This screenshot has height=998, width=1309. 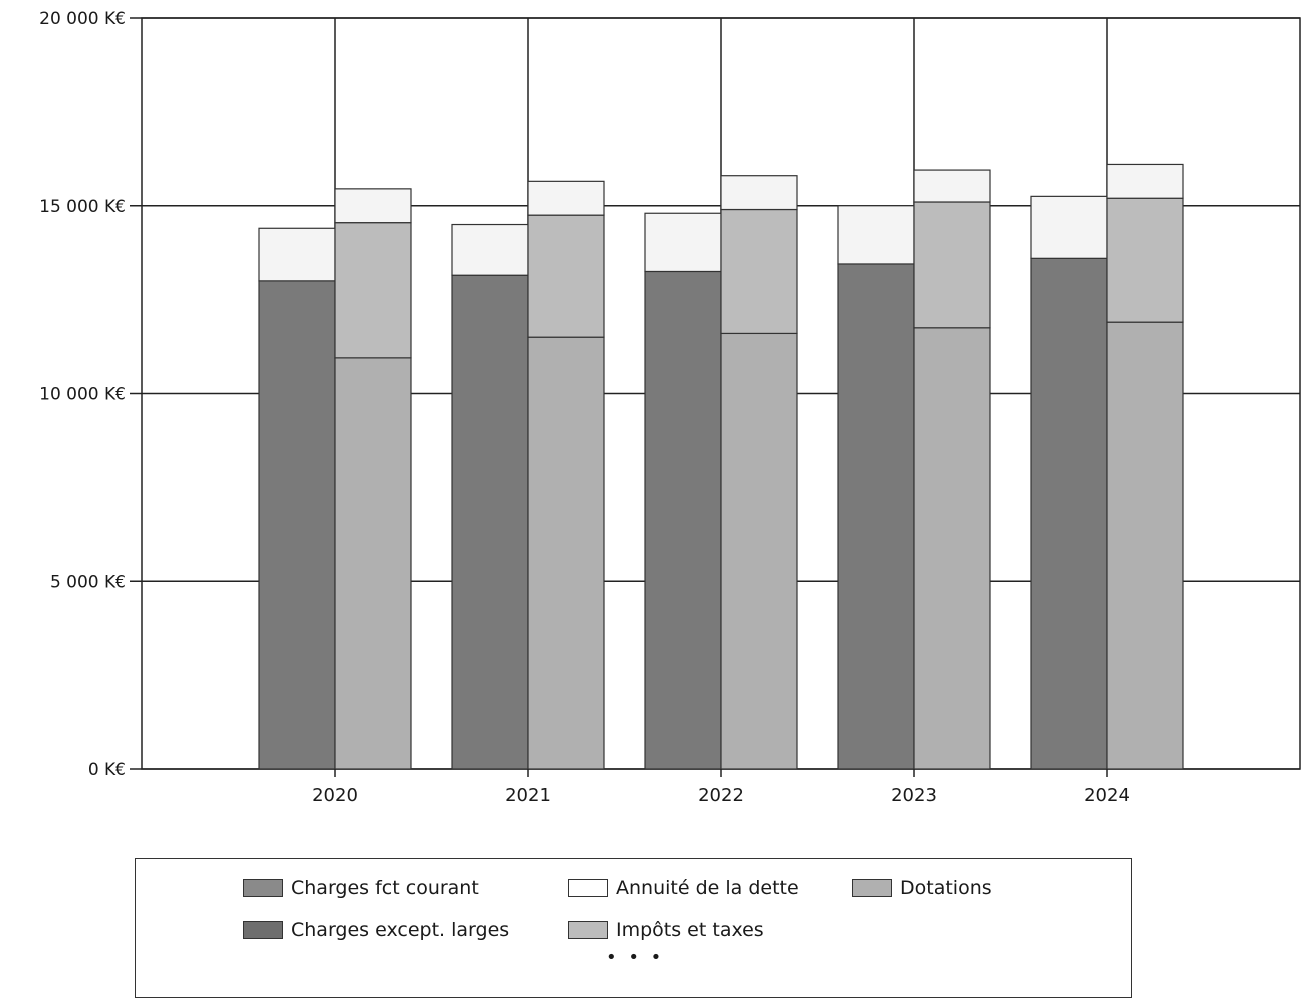 What do you see at coordinates (385, 888) in the screenshot?
I see `legend-label: Charges fct courant` at bounding box center [385, 888].